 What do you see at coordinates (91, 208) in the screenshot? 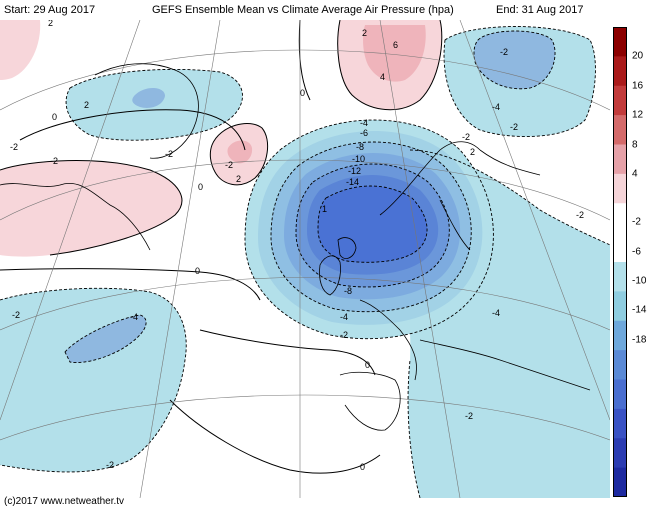
I see `anomaly-area-canada-positive` at bounding box center [91, 208].